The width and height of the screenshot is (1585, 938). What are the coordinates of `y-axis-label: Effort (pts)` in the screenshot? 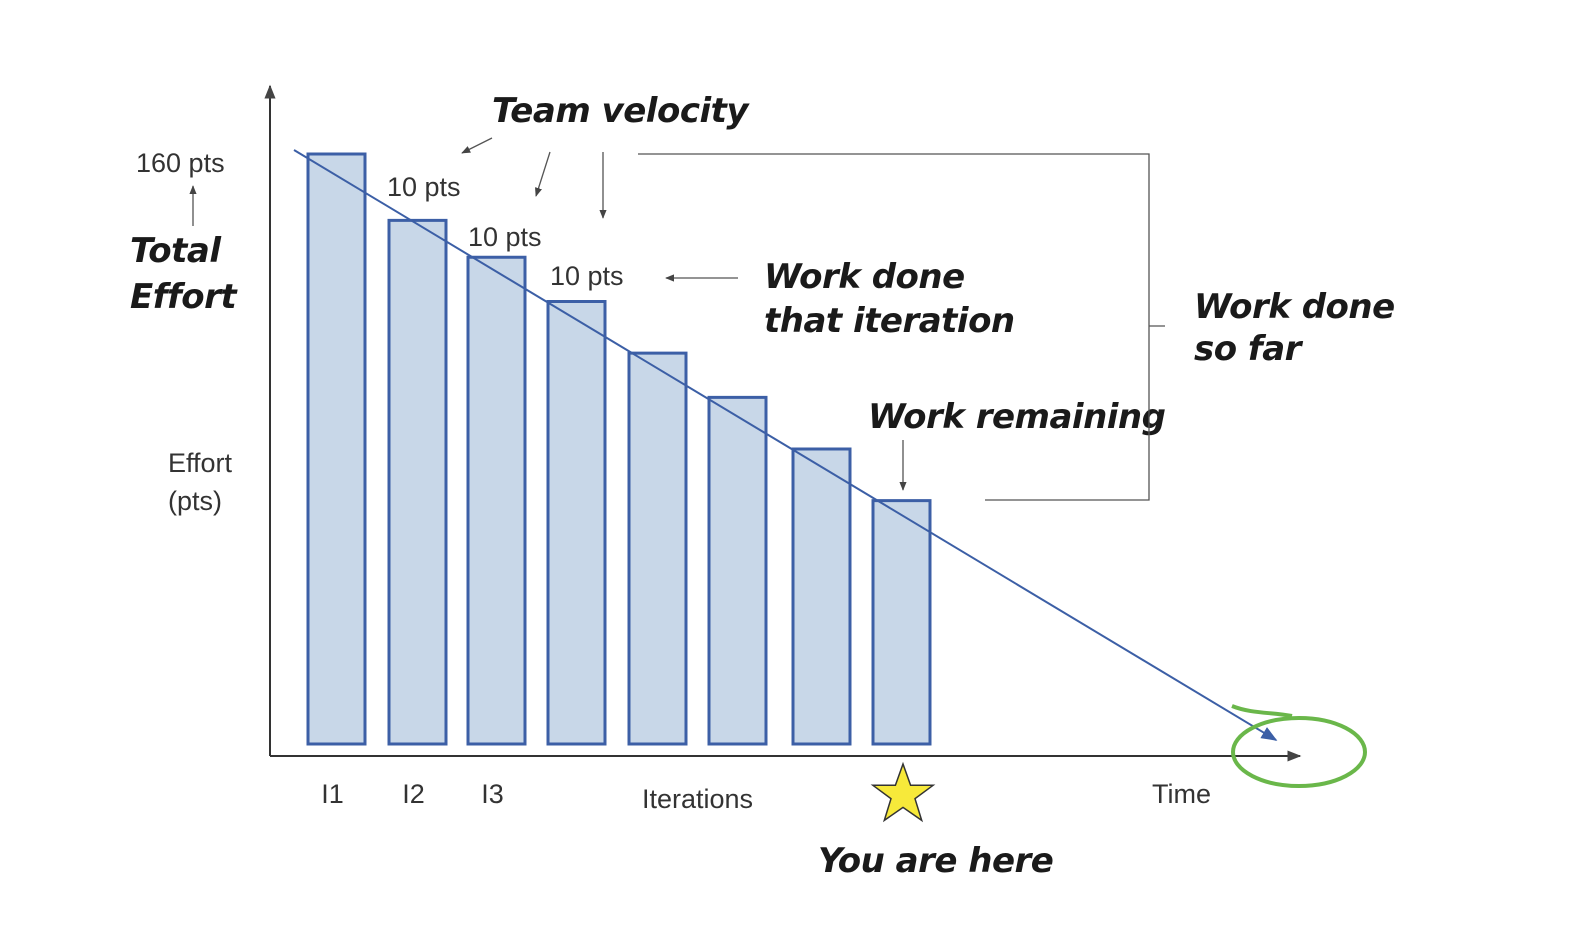 It's located at (204, 482).